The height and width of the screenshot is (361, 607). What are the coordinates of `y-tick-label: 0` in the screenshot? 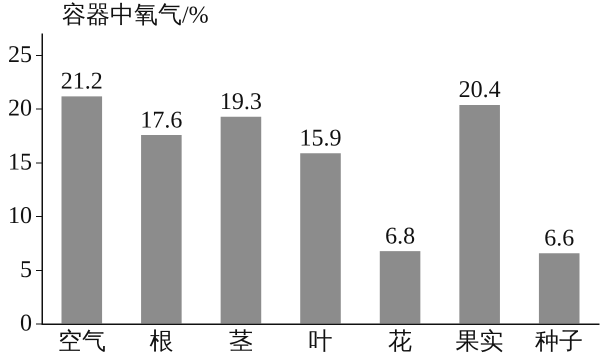 It's located at (26, 323).